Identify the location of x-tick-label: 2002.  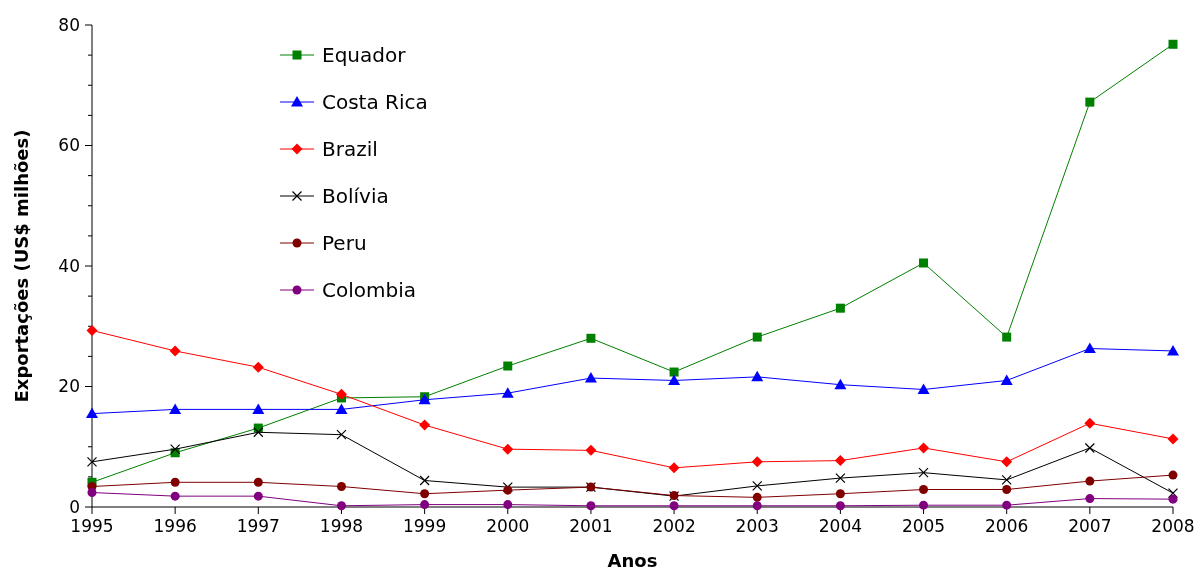
(674, 526).